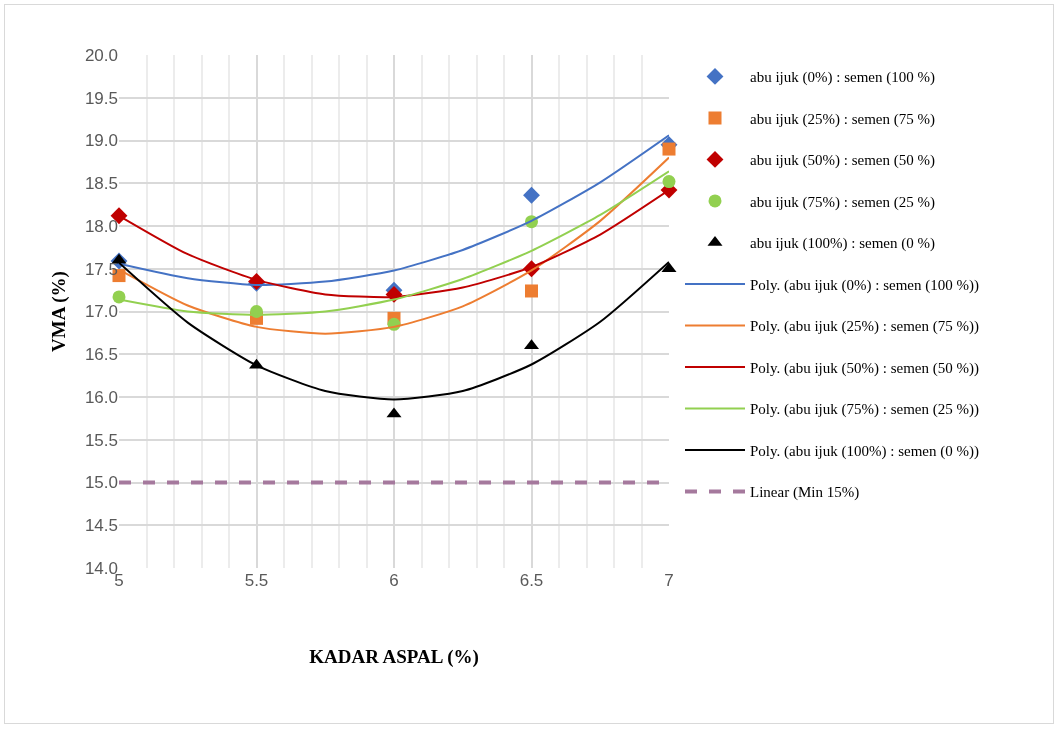 Image resolution: width=1059 pixels, height=729 pixels. I want to click on legend-label: abu ijuk (25%) : semen (75 %), so click(842, 119).